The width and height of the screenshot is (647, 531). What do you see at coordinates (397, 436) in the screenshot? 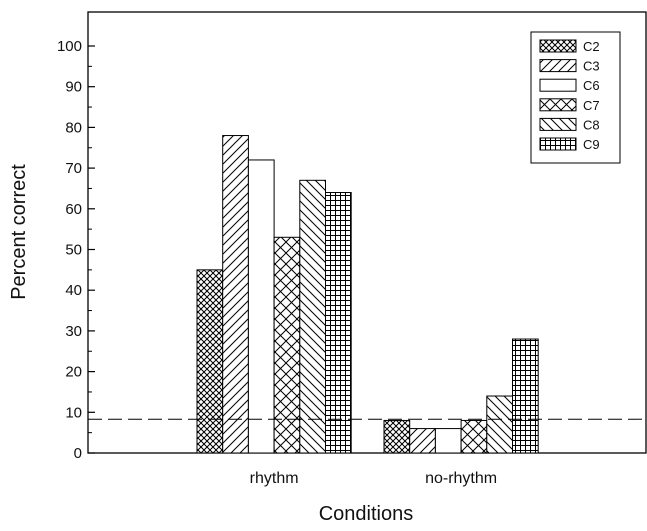
I see `bar-c2-no-rhythm` at bounding box center [397, 436].